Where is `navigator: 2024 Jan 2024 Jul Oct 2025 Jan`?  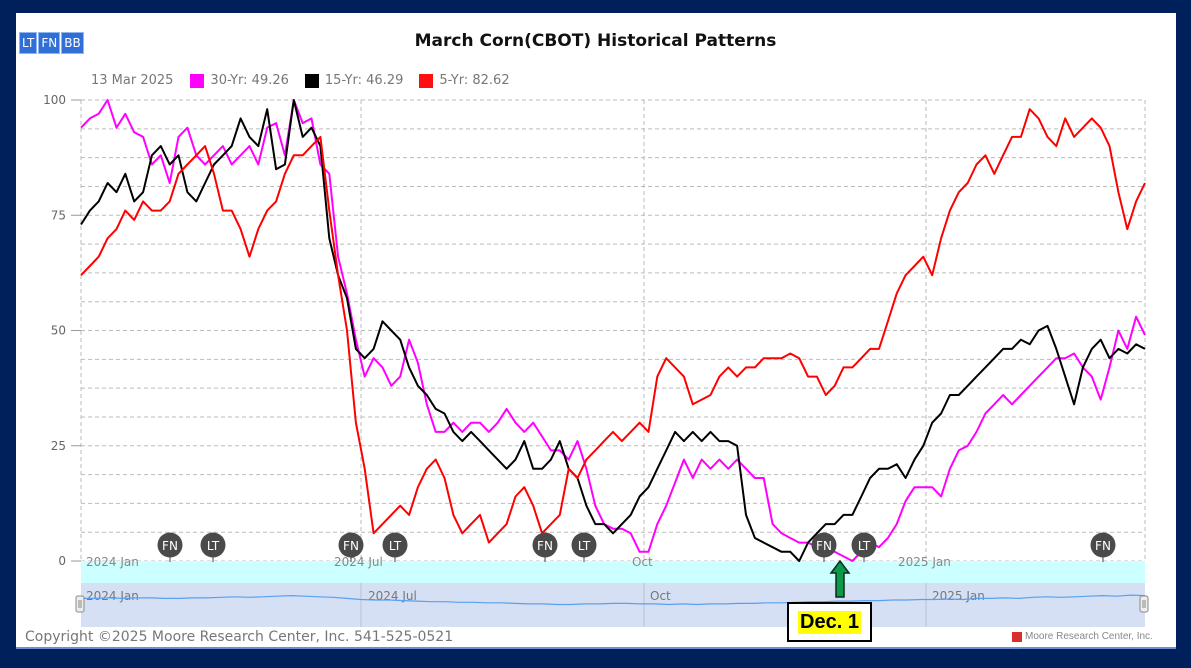 navigator: 2024 Jan 2024 Jul Oct 2025 Jan is located at coordinates (612, 605).